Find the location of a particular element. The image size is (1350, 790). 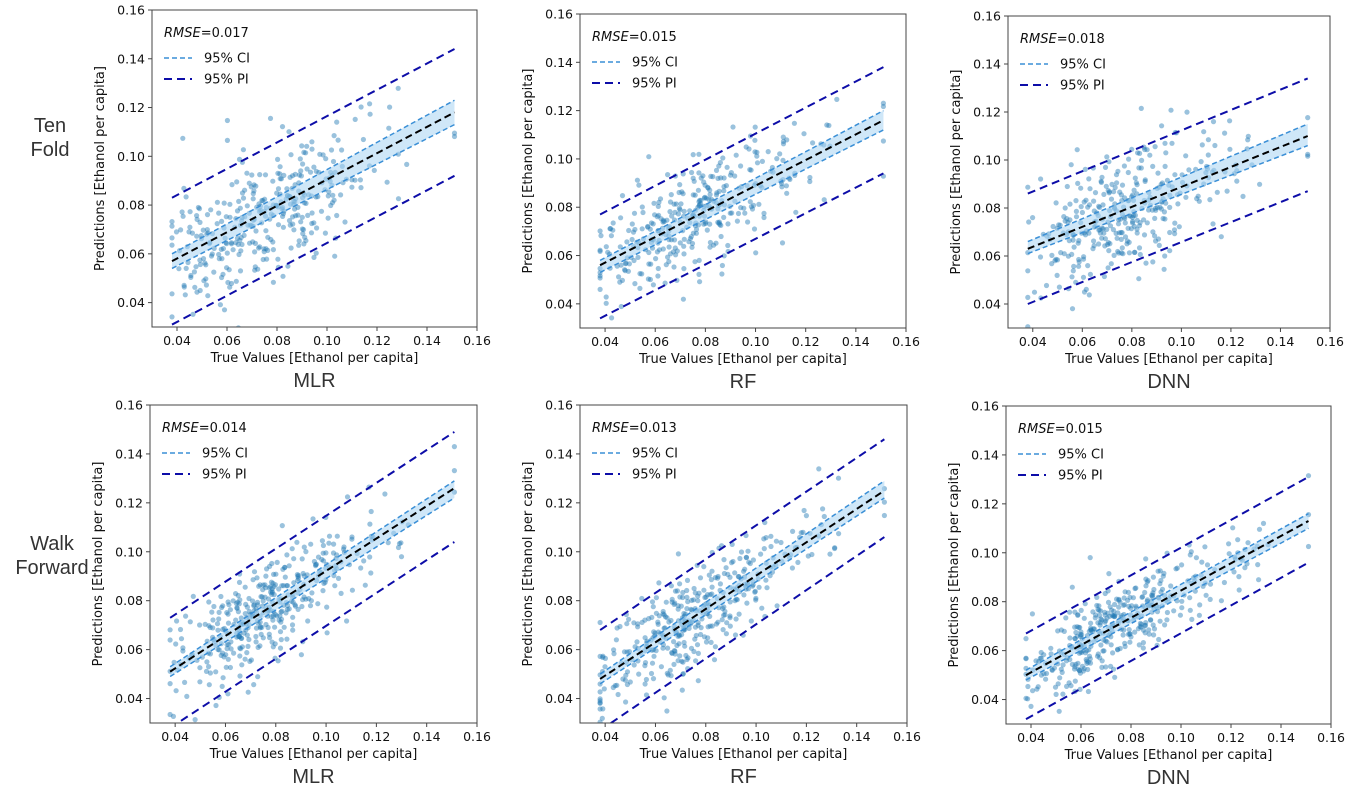

row-label-walk-forward: Walk Forward is located at coordinates (52, 556).